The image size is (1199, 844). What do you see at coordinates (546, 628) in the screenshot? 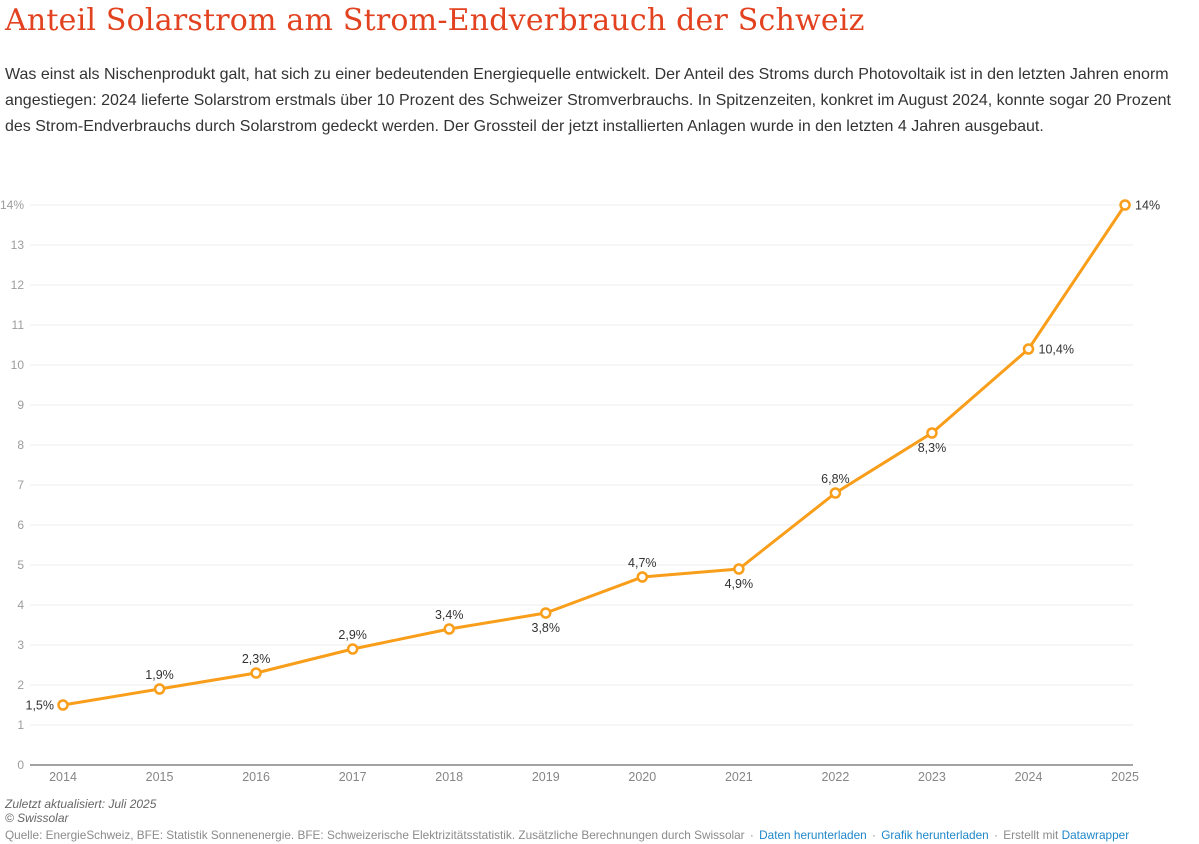
I see `data-label-2019: 3,8%` at bounding box center [546, 628].